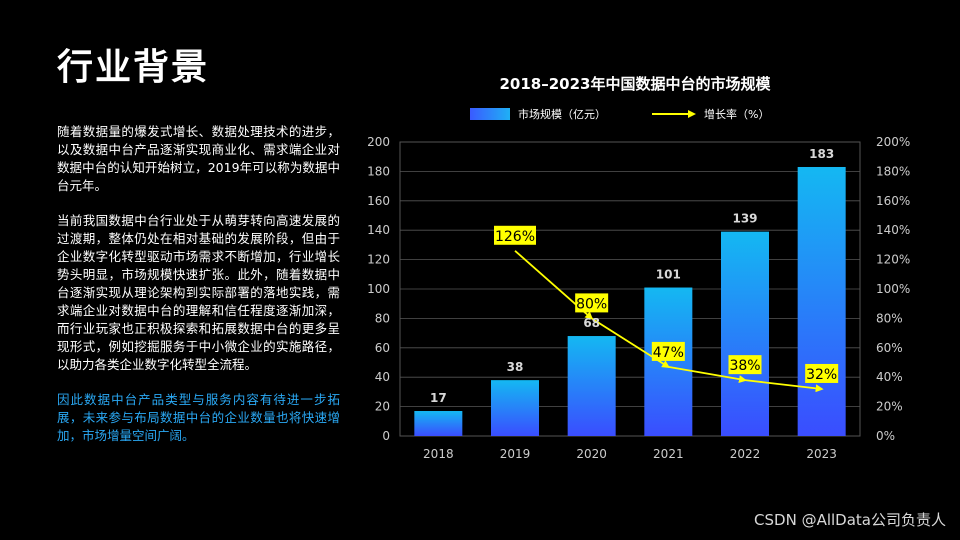 This screenshot has height=540, width=960. I want to click on y-right-tick-label: 100%, so click(893, 289).